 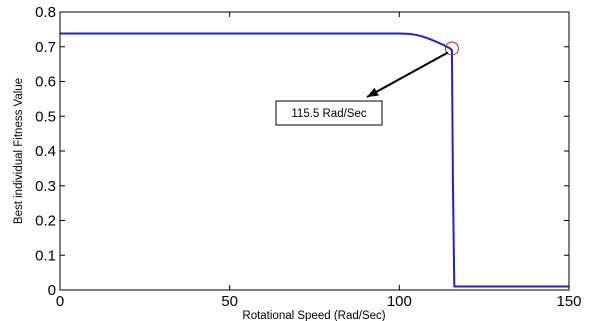 What do you see at coordinates (45, 82) in the screenshot?
I see `y-tick-label: 0.6` at bounding box center [45, 82].